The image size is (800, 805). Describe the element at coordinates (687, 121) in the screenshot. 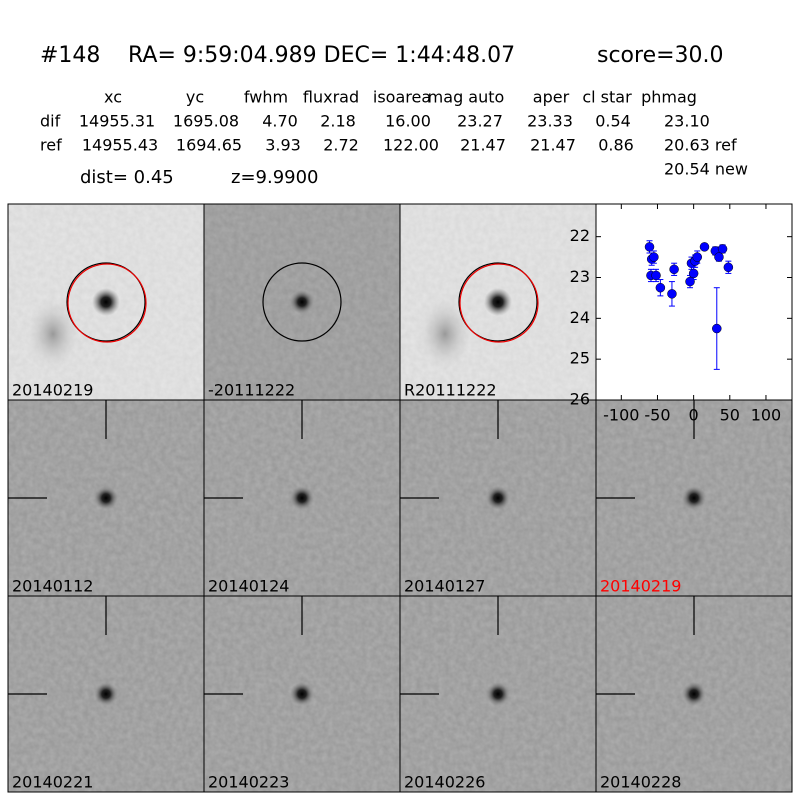

I see `table-cell: 23.10` at that location.